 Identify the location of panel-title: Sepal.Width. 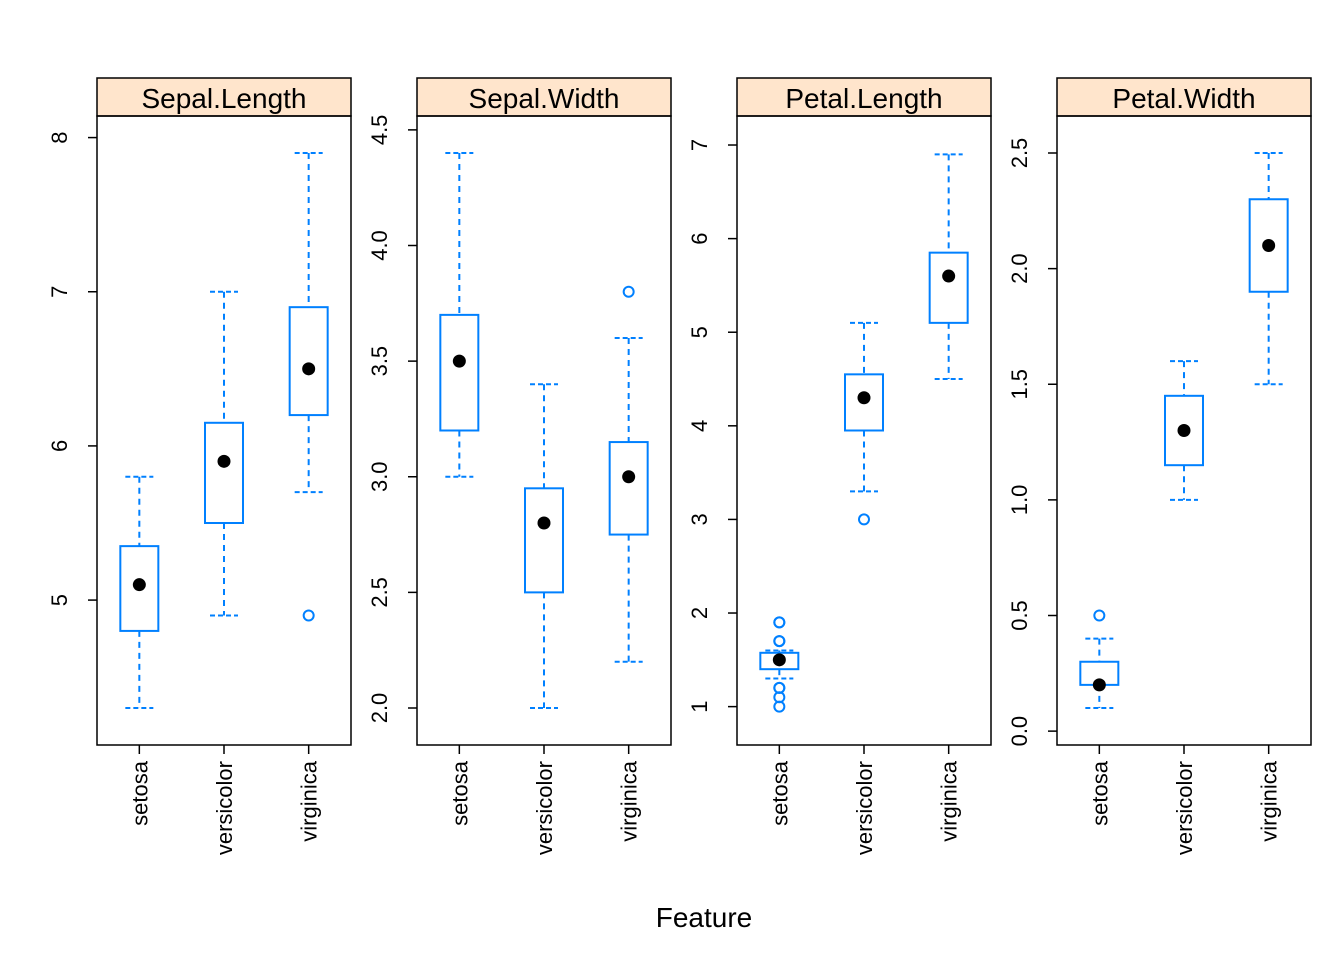
(544, 98).